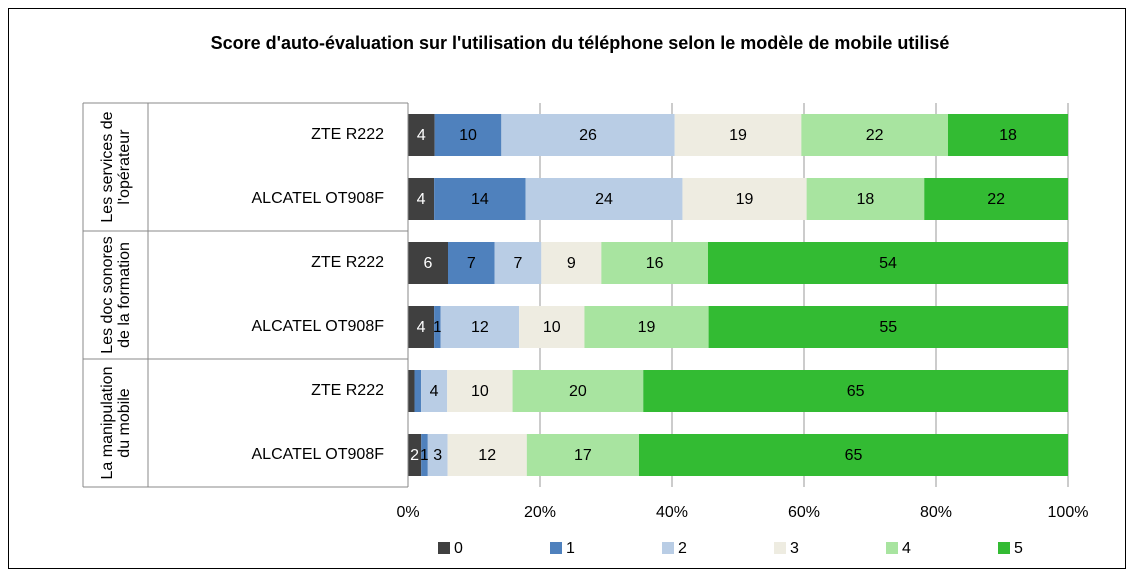 This screenshot has width=1134, height=569. I want to click on legend-label: 4, so click(906, 548).